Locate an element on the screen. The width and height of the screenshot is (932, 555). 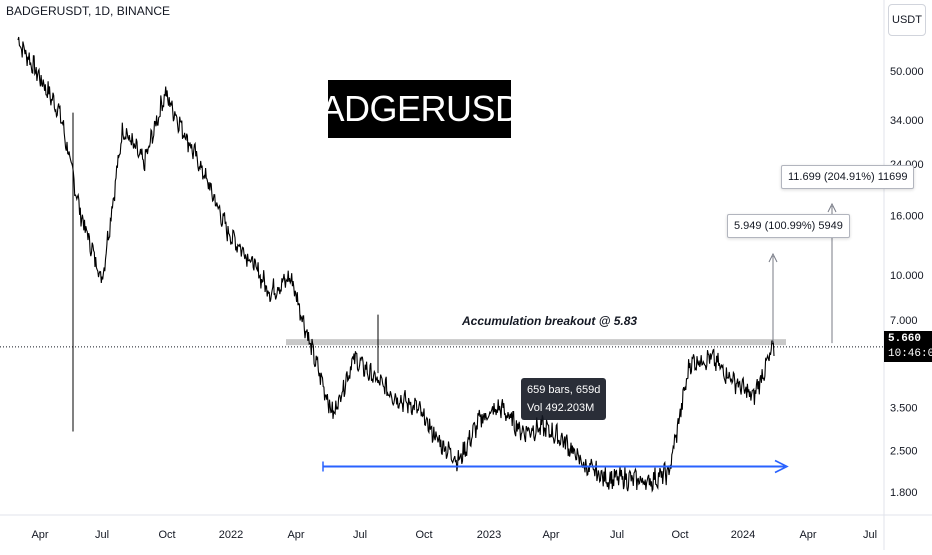
target-1-callout: 5.949 (100.99%) 5949 is located at coordinates (788, 226).